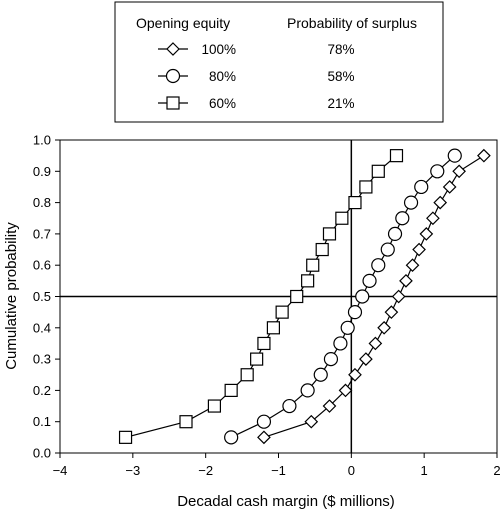 The width and height of the screenshot is (500, 515). I want to click on y-tick-label: 0.0, so click(42, 453).